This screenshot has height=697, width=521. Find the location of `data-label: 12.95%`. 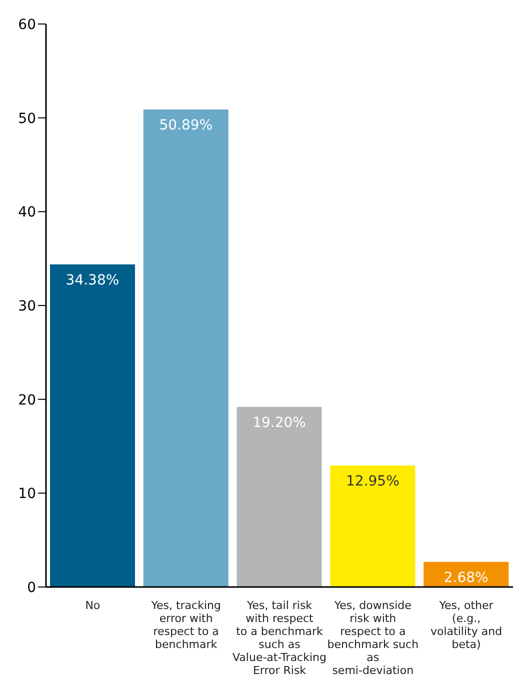

data-label: 12.95% is located at coordinates (373, 481).